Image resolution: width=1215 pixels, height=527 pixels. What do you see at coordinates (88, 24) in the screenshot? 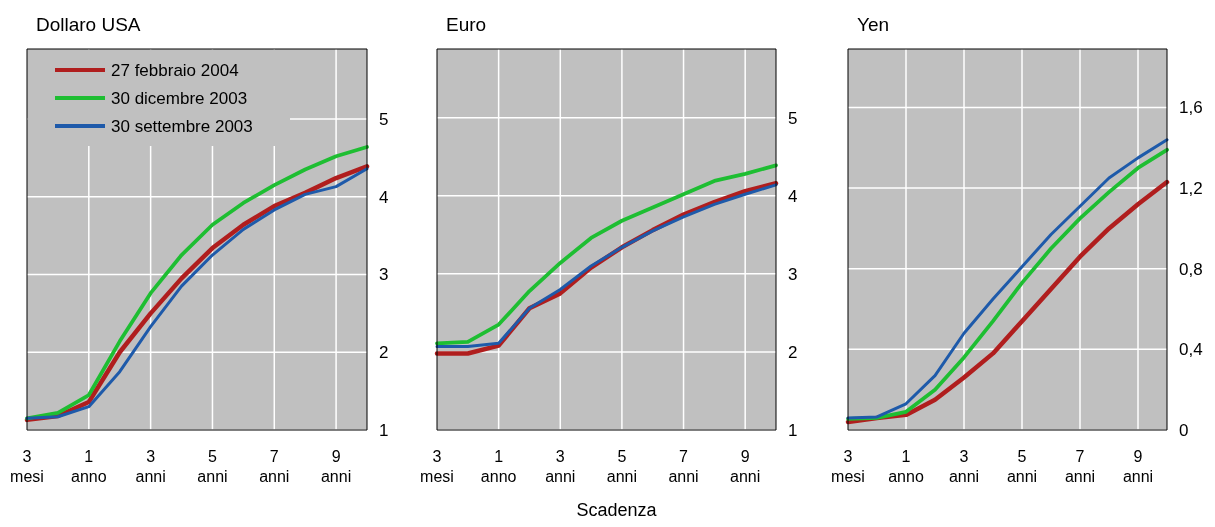
I see `chart-title: Dollaro USA` at bounding box center [88, 24].